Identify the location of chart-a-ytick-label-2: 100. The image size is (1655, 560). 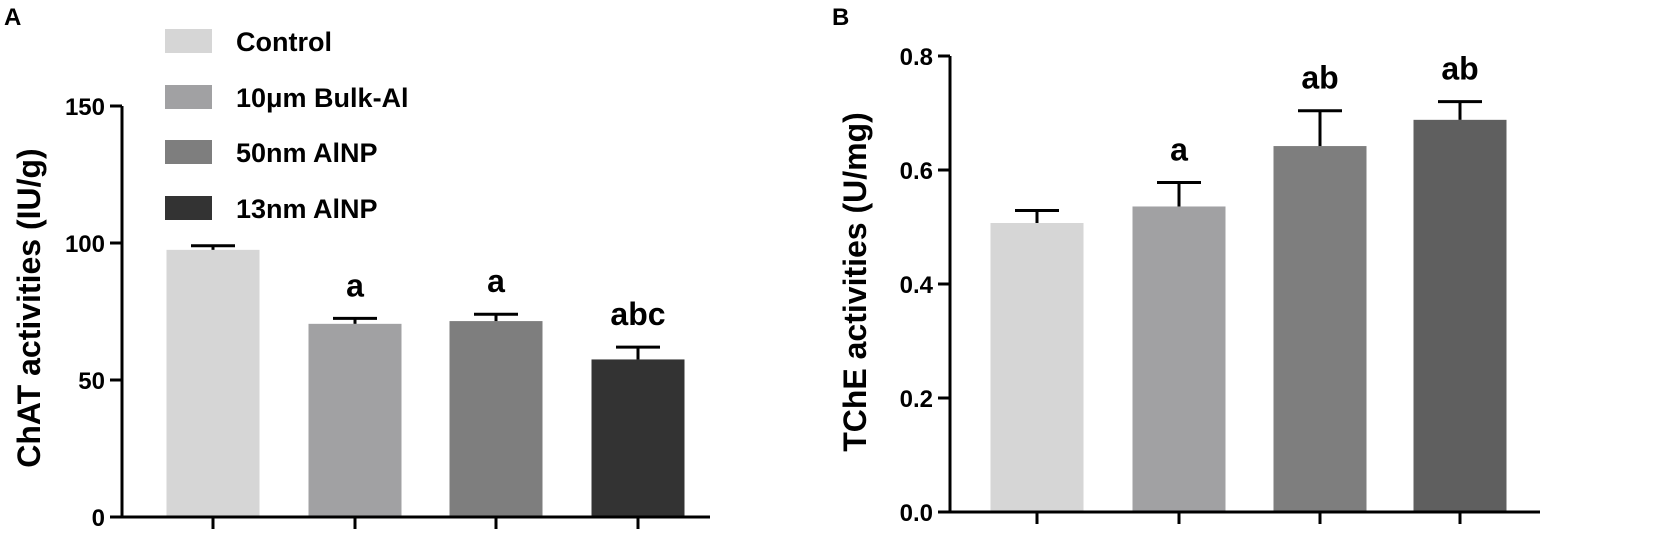
(85, 244).